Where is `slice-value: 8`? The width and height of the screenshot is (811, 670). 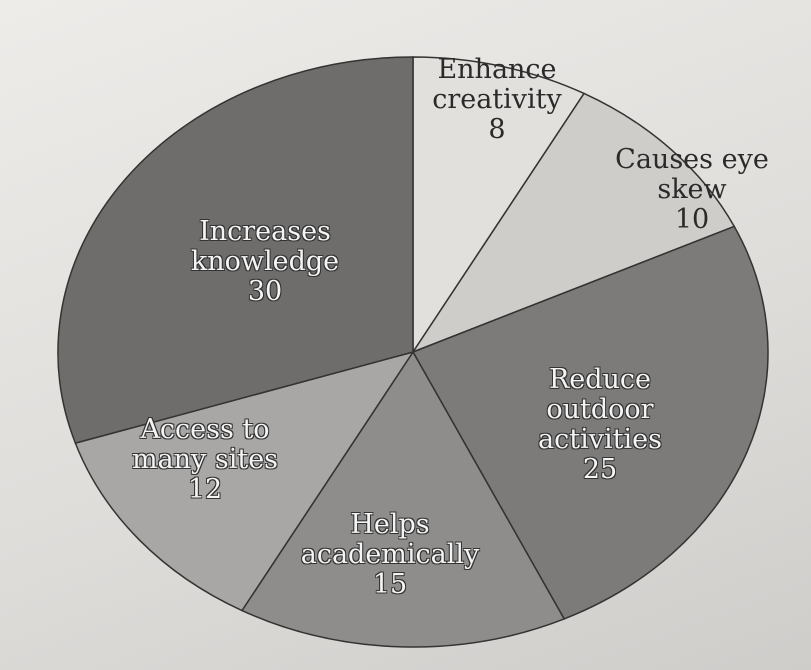 slice-value: 8 is located at coordinates (497, 129).